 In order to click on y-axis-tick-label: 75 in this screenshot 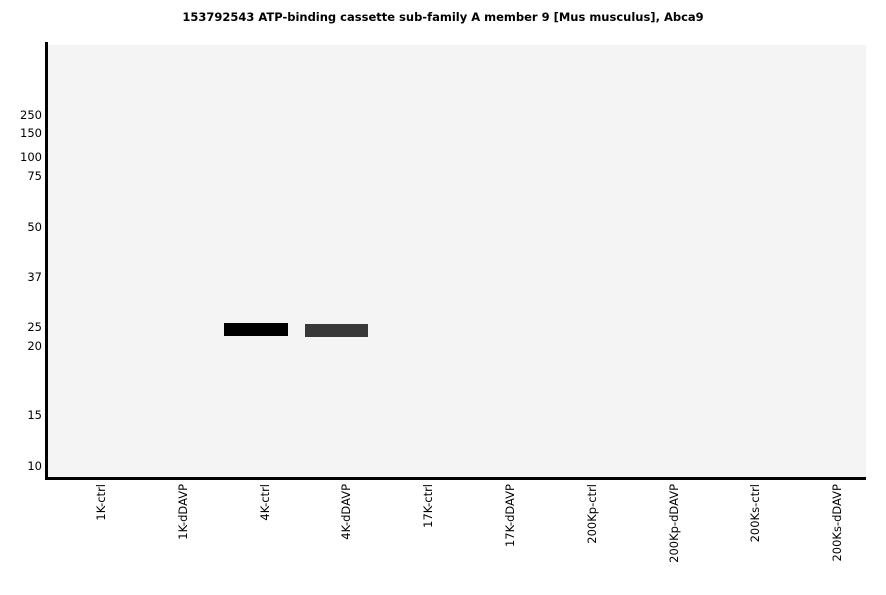, I will do `click(34, 176)`.